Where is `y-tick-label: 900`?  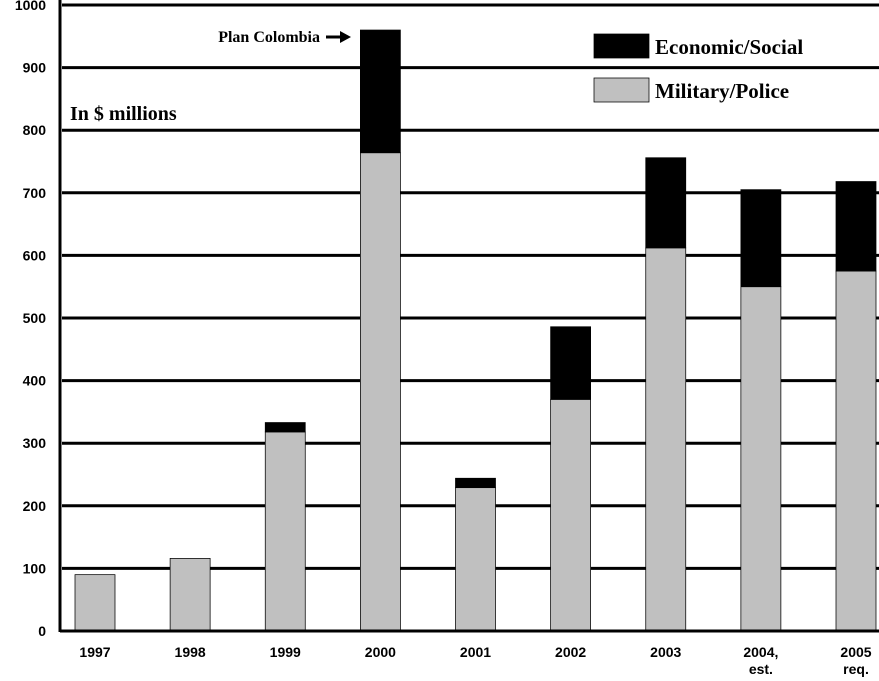 y-tick-label: 900 is located at coordinates (35, 68).